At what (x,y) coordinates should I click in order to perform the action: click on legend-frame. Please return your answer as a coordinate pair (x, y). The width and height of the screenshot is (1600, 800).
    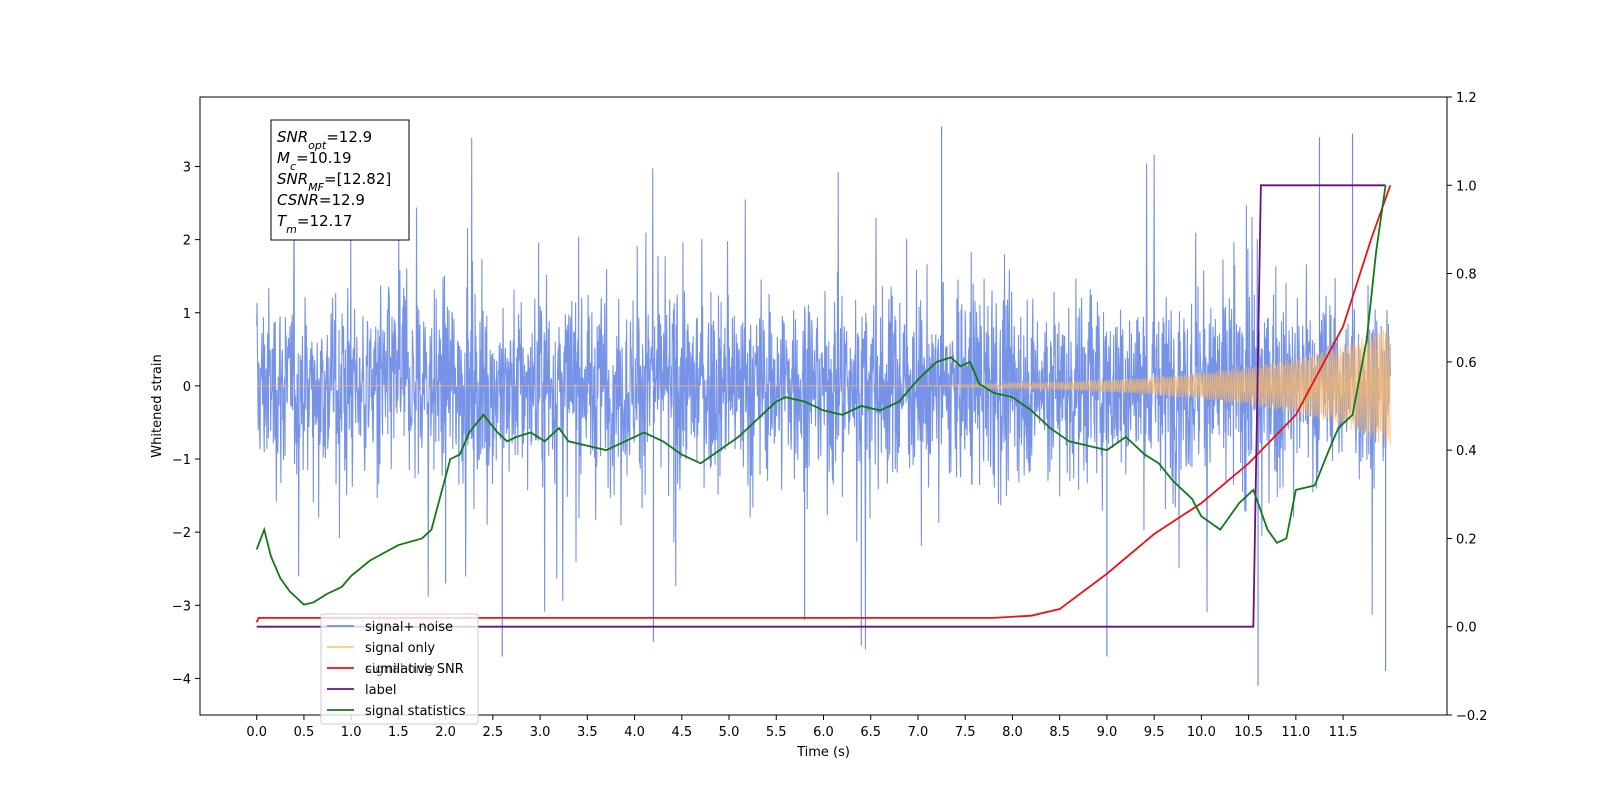
    Looking at the image, I should click on (399, 669).